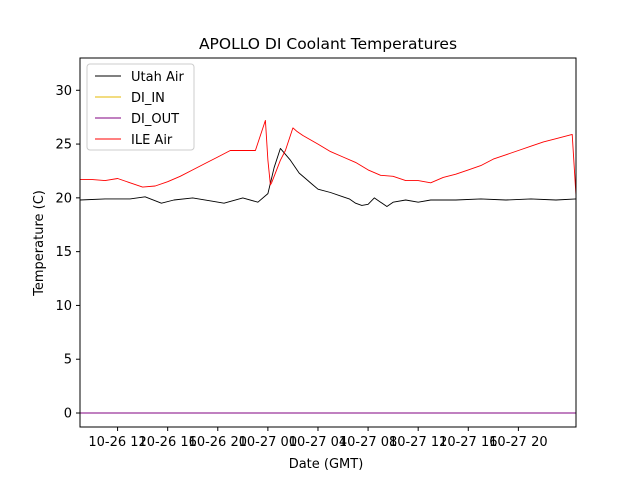 The height and width of the screenshot is (480, 640). I want to click on legend-label: DI_IN, so click(148, 98).